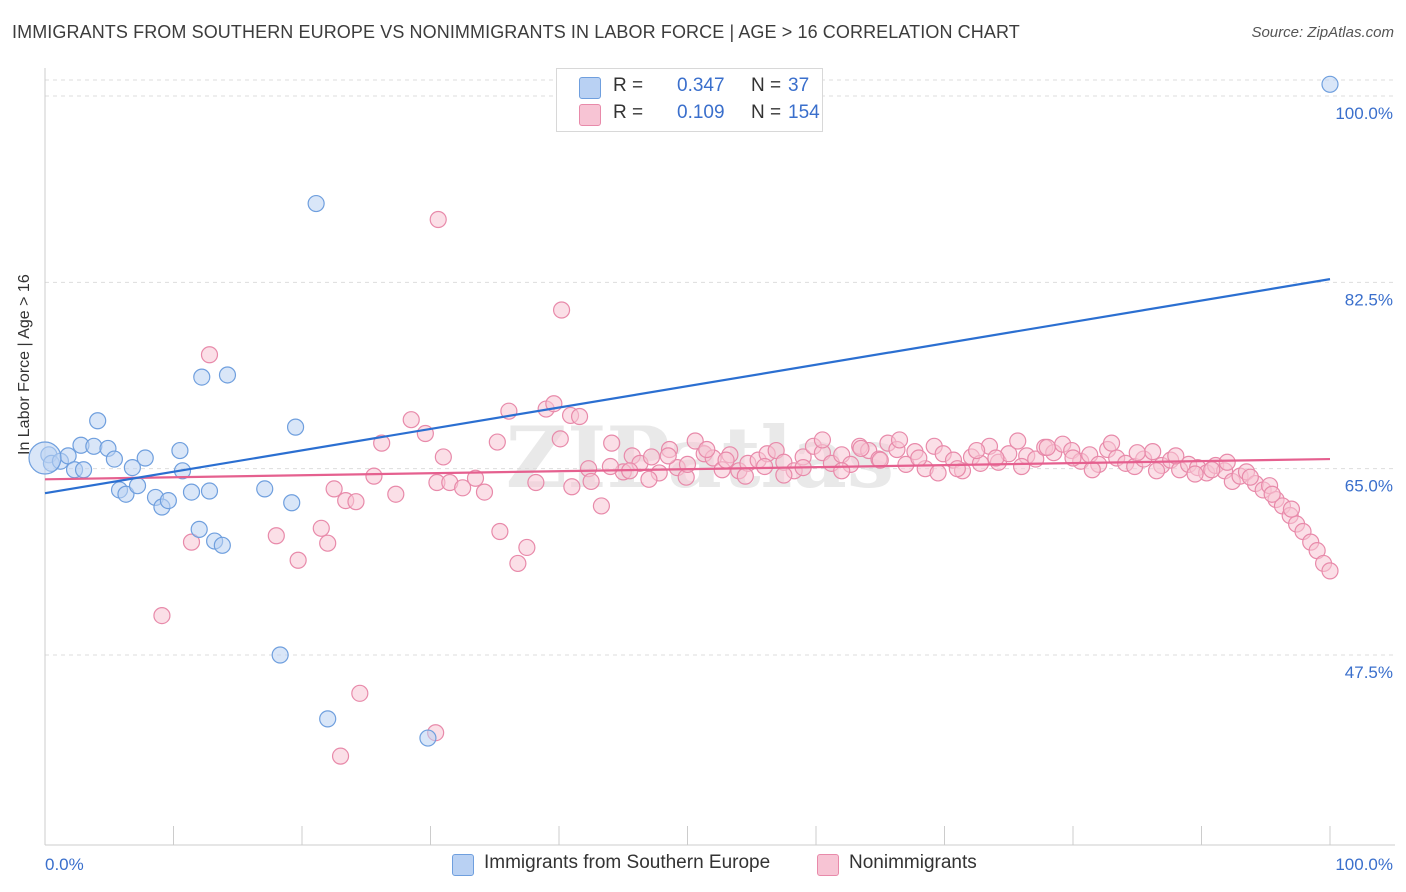 Image resolution: width=1406 pixels, height=892 pixels. What do you see at coordinates (590, 115) in the screenshot?
I see `legend-swatch-pink` at bounding box center [590, 115].